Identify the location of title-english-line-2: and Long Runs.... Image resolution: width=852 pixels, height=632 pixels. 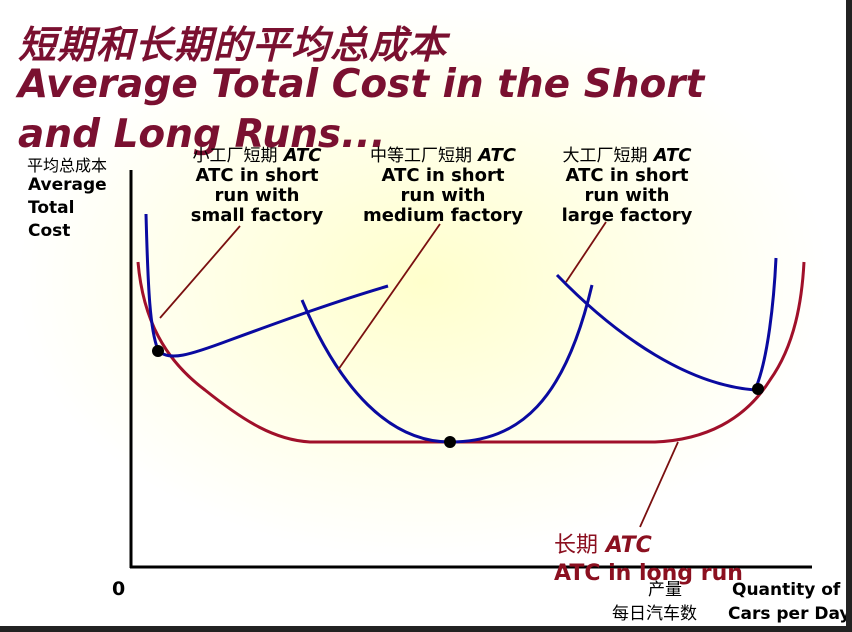
(202, 134).